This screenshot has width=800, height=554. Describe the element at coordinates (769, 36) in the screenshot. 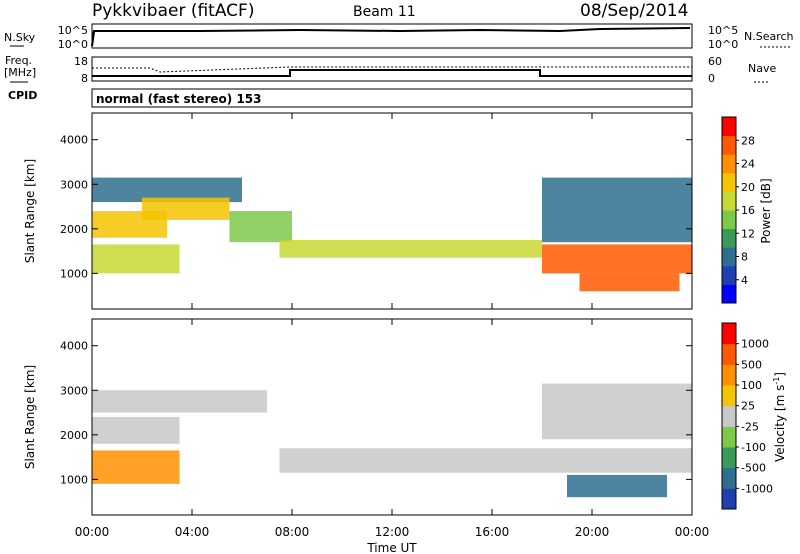

I see `nsearch-label: N.Search` at that location.